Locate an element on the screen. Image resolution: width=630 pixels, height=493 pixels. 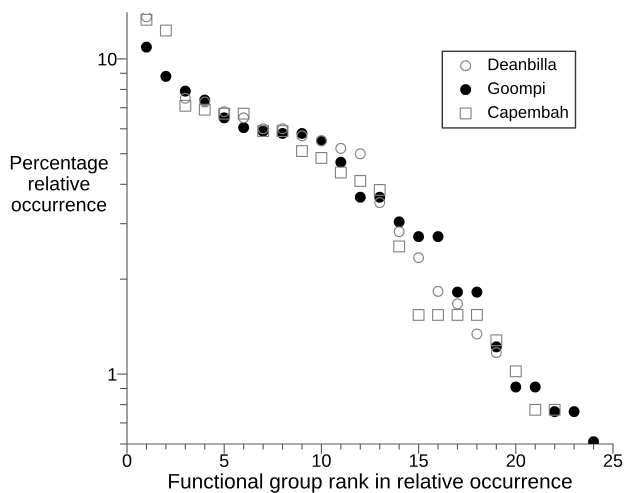
legend-label: Capembah is located at coordinates (528, 114).